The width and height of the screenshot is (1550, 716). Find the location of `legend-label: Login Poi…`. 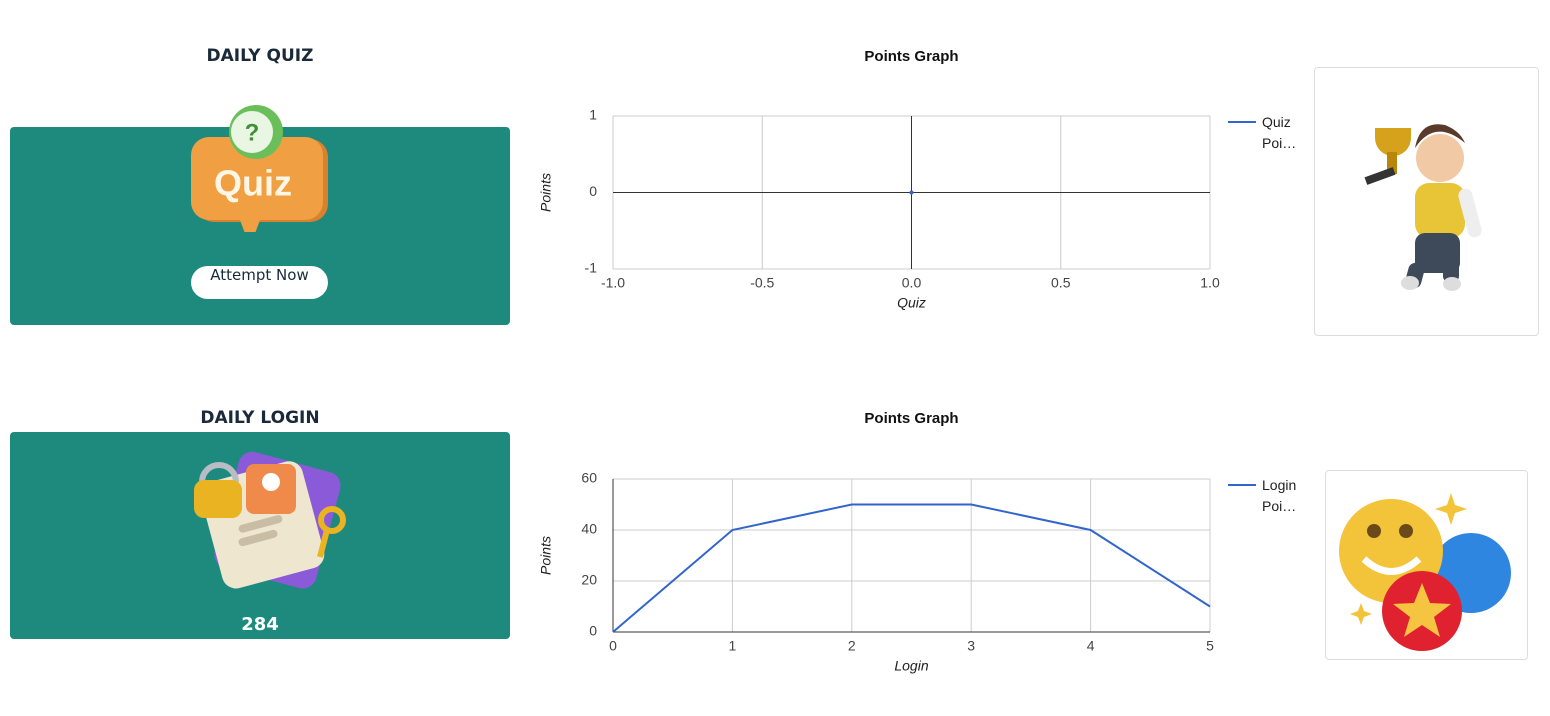

legend-label: Login Poi… is located at coordinates (1279, 495).